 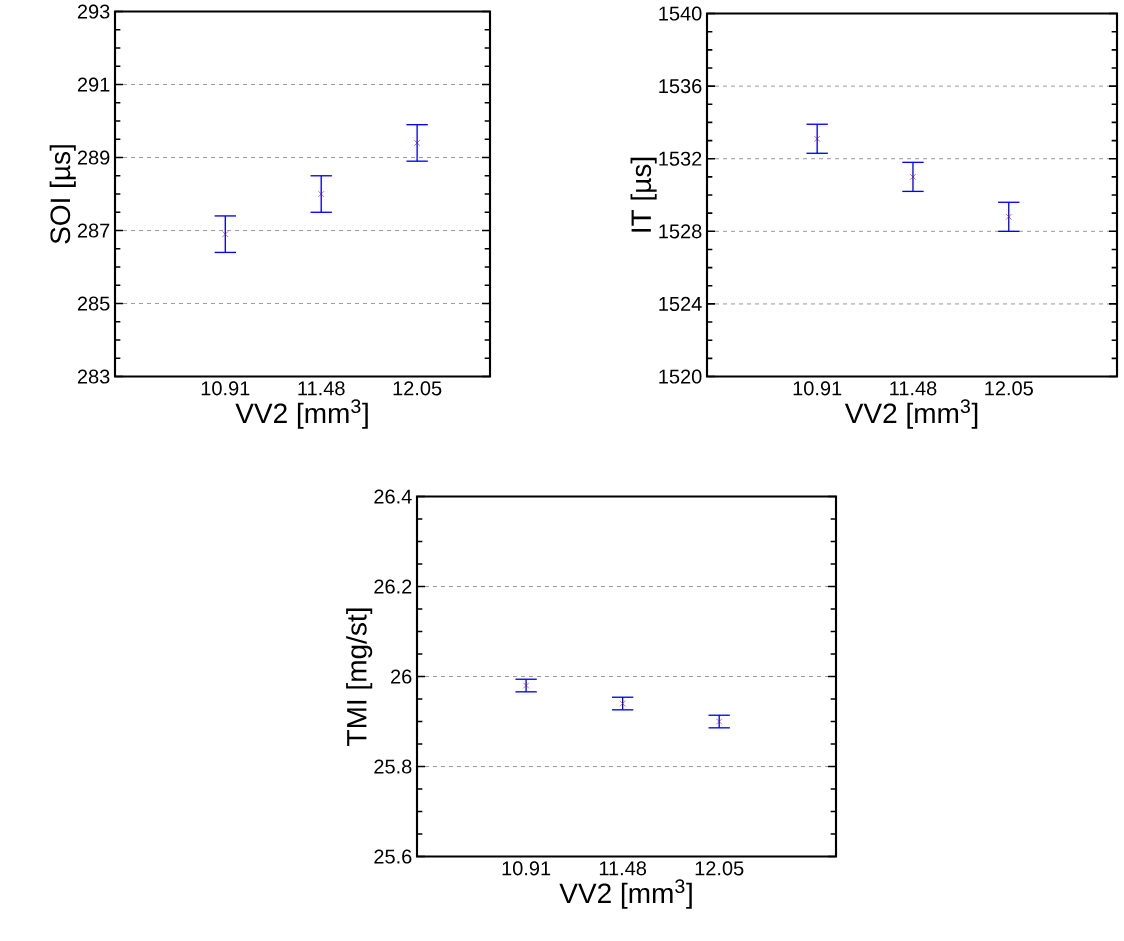 I want to click on y-tick-label: 1528, so click(x=680, y=231).